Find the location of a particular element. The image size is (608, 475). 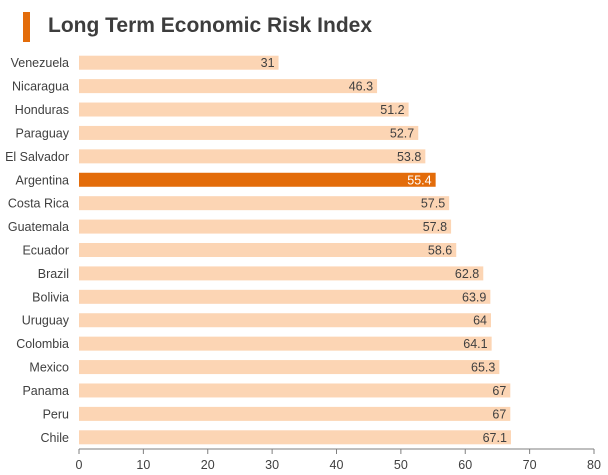

category-label: Mexico is located at coordinates (49, 368).